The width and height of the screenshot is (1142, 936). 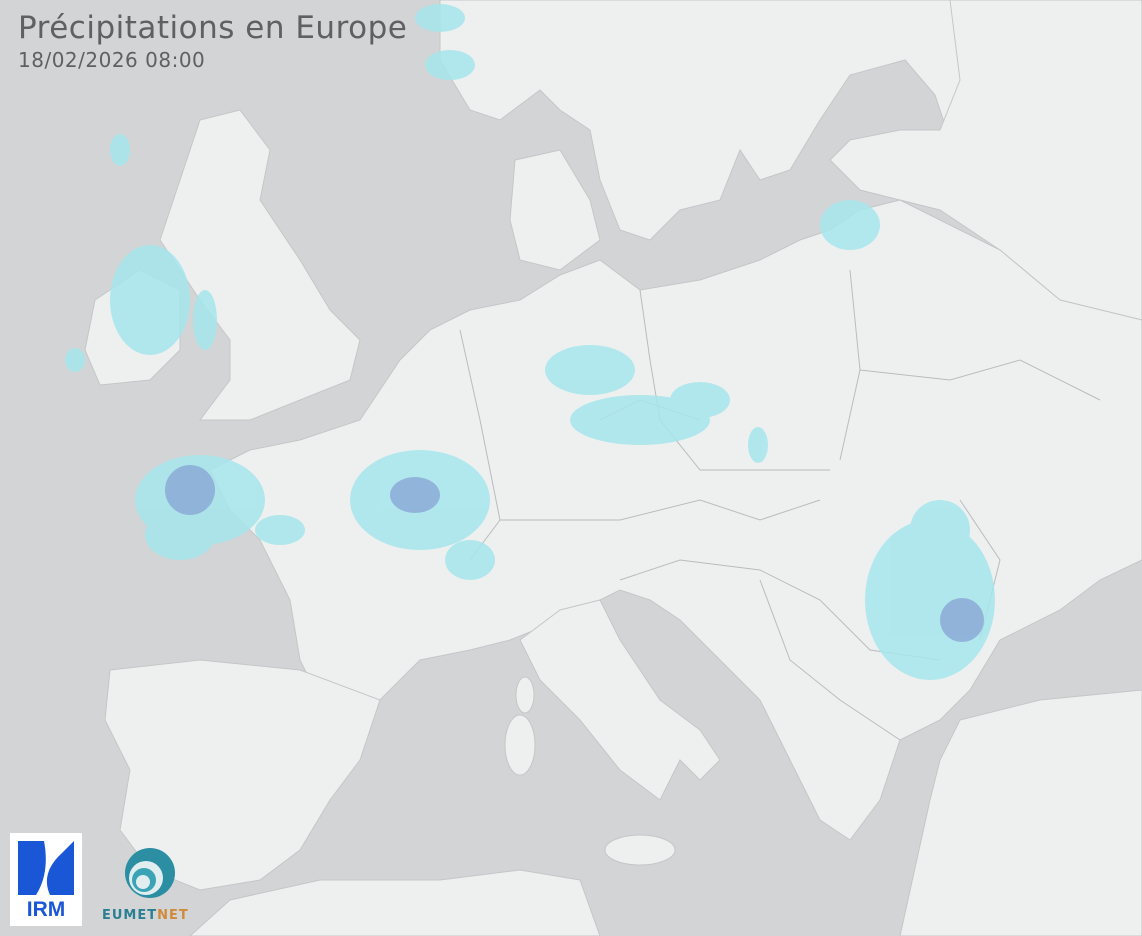 What do you see at coordinates (620, 700) in the screenshot?
I see `land-italy` at bounding box center [620, 700].